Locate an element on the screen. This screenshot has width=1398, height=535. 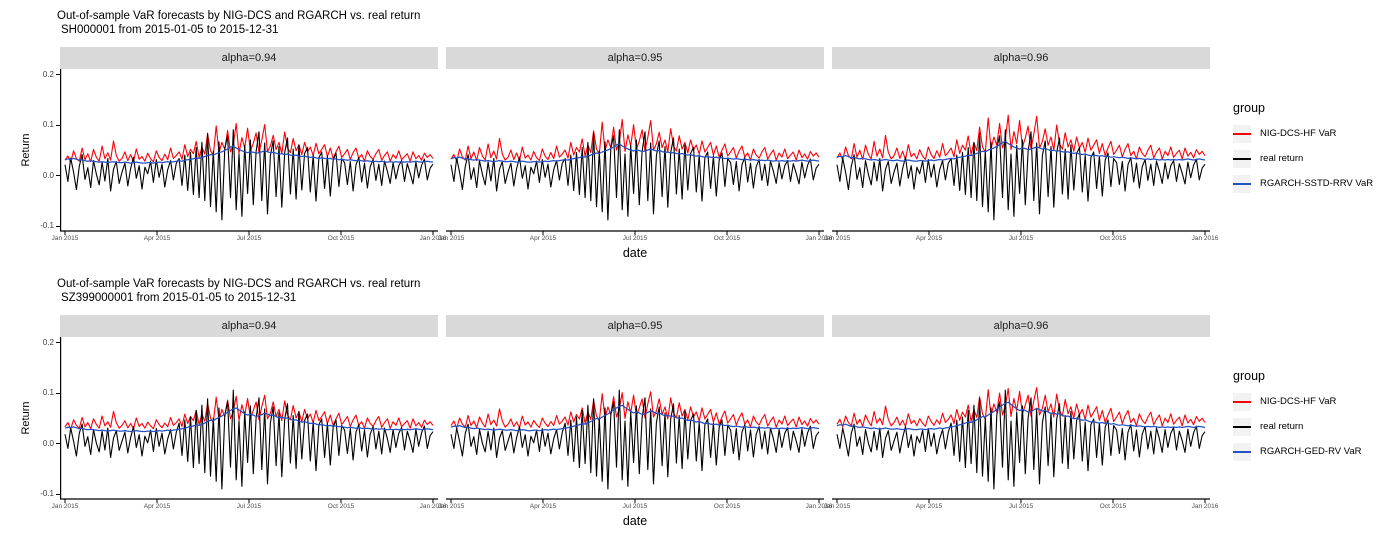
legend-label: RGARCH-SSTD-RRV VaR is located at coordinates (1317, 183).